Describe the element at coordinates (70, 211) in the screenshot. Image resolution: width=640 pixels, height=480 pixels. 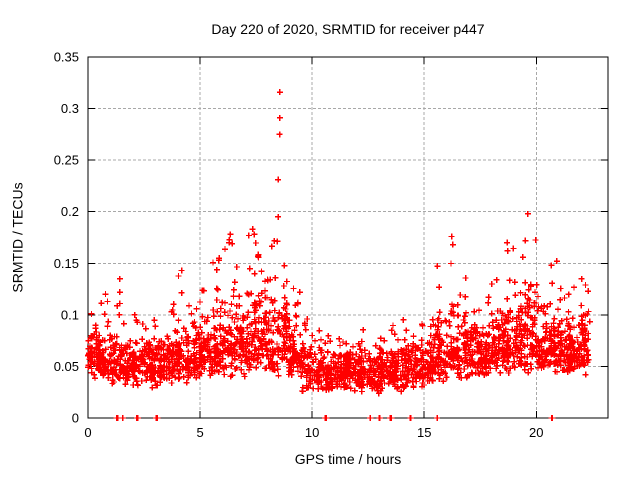
I see `y-tick-label: 0.2` at that location.